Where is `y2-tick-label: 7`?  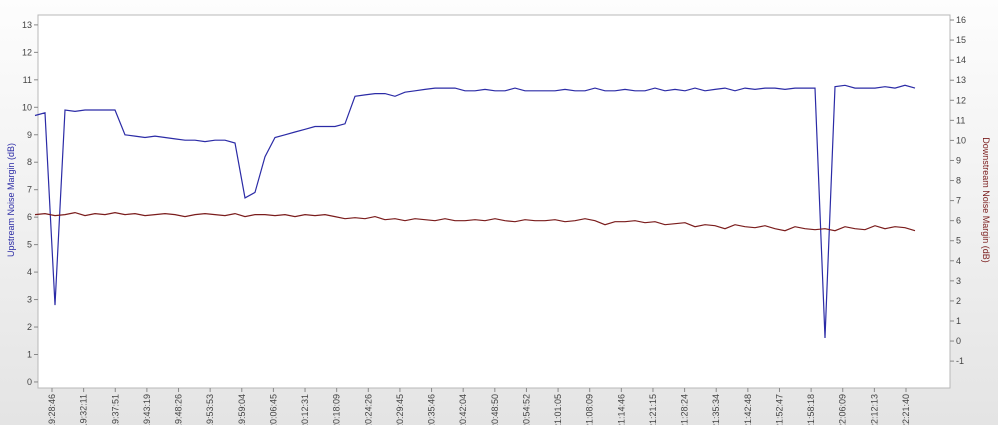 y2-tick-label: 7 is located at coordinates (958, 201).